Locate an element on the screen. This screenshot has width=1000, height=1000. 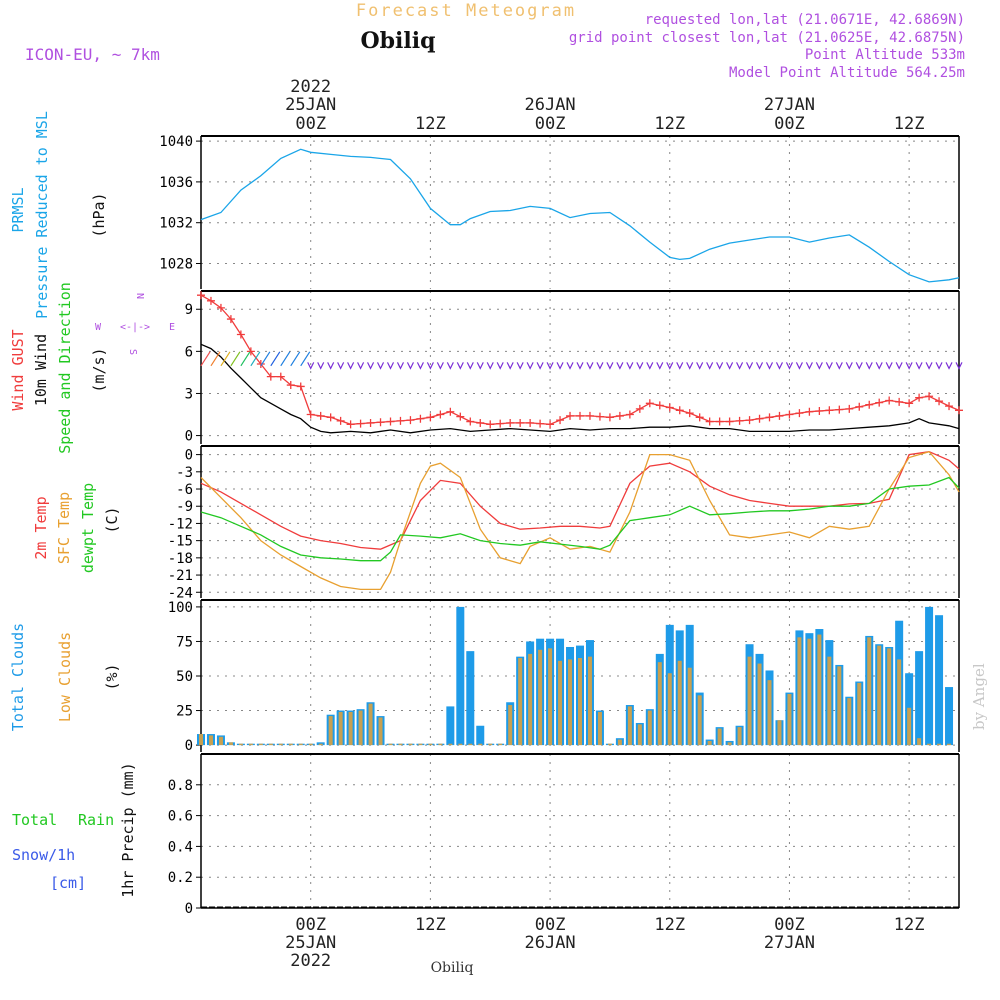
p4-label-low: Low Clouds is located at coordinates (65, 677).